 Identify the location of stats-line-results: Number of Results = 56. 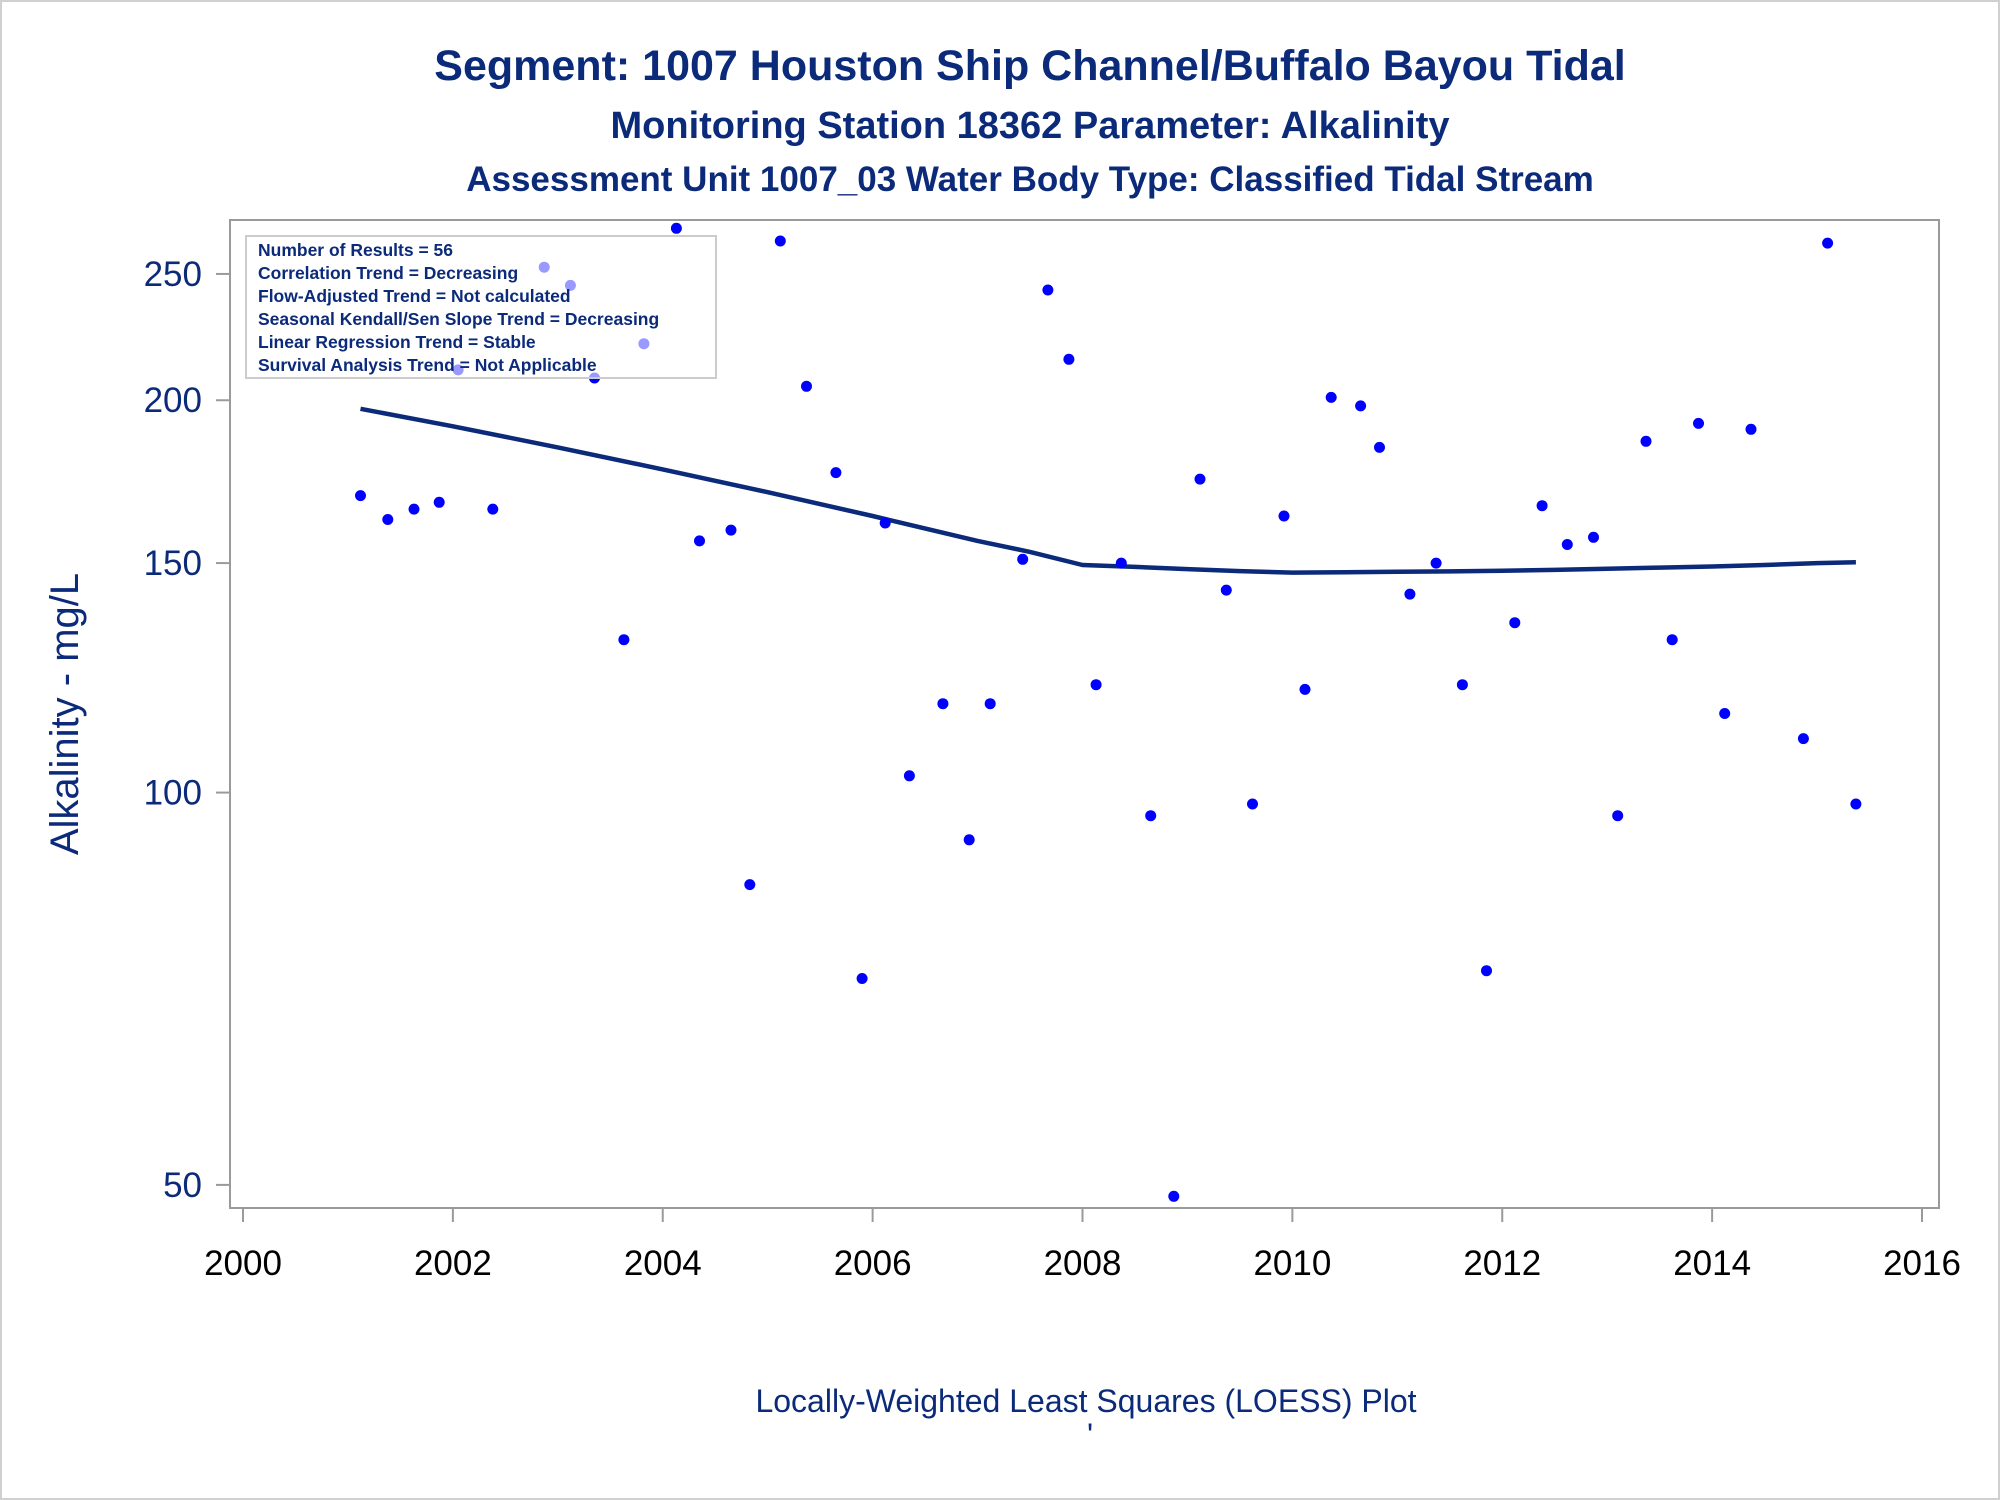
(355, 250).